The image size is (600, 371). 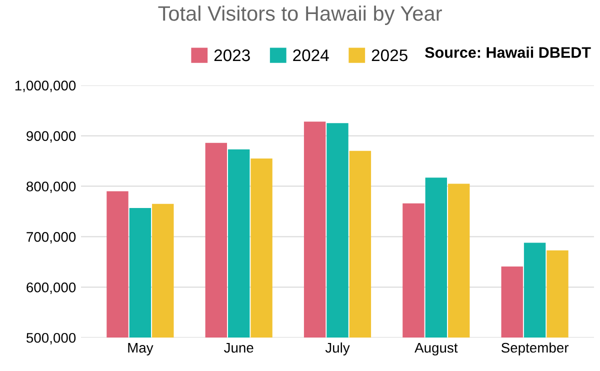 I want to click on y-tick-label: 1,000,000, so click(x=45, y=86).